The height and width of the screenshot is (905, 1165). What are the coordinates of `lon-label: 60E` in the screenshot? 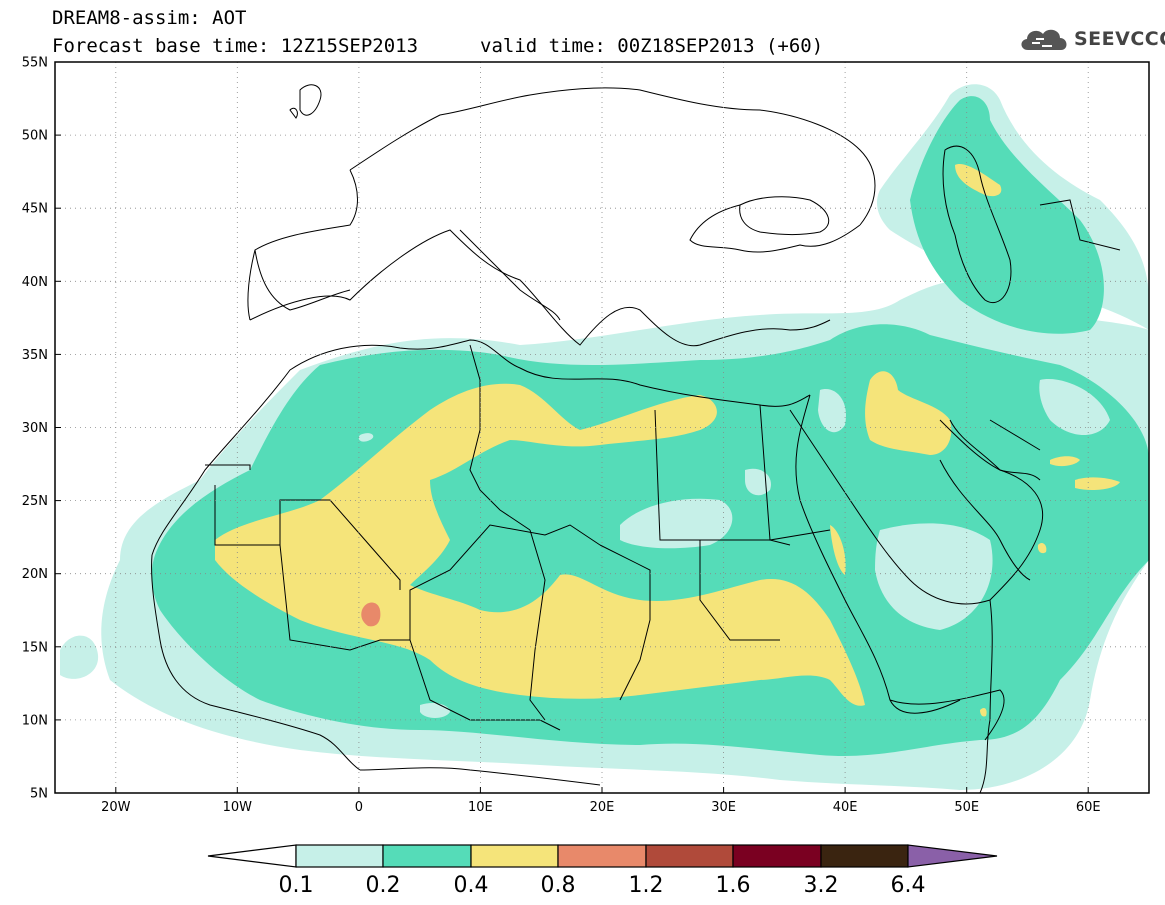 It's located at (1088, 807).